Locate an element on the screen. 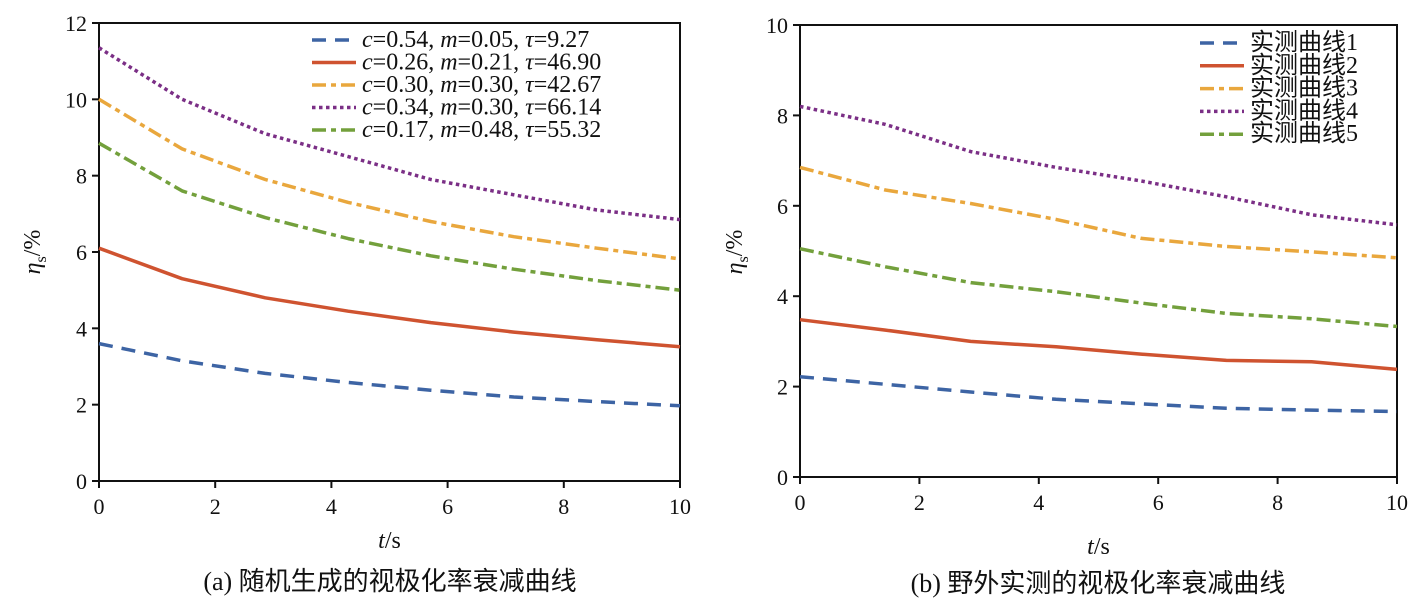 Image resolution: width=1417 pixels, height=602 pixels. legend-label: 实测曲线5 is located at coordinates (1304, 133).